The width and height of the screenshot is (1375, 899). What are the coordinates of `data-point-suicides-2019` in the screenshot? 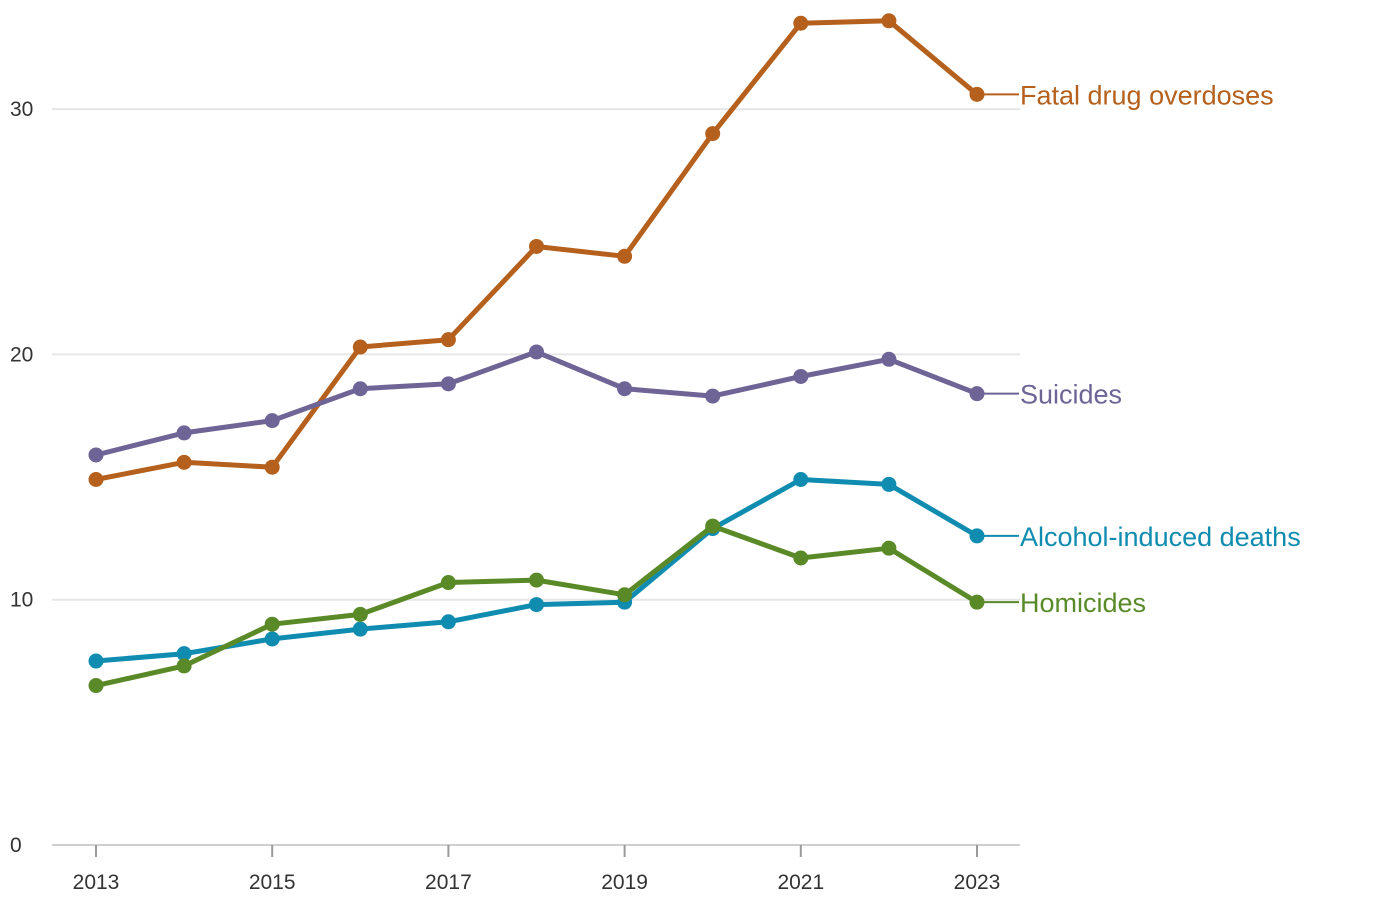 It's located at (625, 389).